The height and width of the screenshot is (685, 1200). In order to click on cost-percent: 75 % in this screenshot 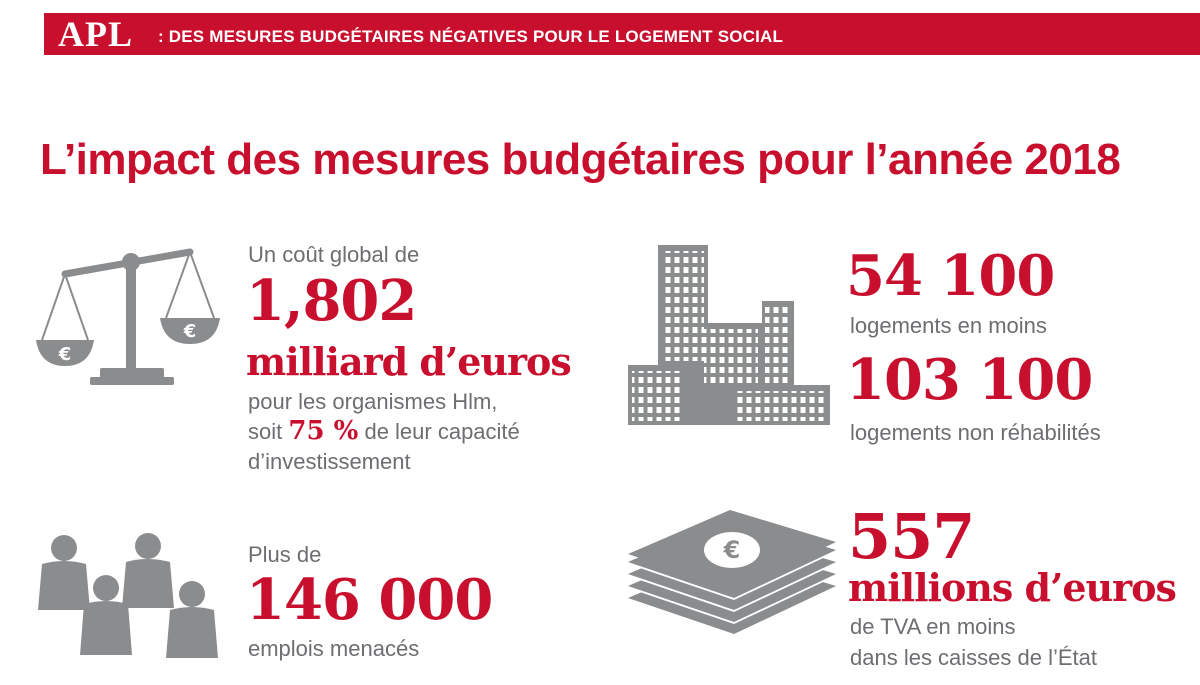, I will do `click(323, 431)`.